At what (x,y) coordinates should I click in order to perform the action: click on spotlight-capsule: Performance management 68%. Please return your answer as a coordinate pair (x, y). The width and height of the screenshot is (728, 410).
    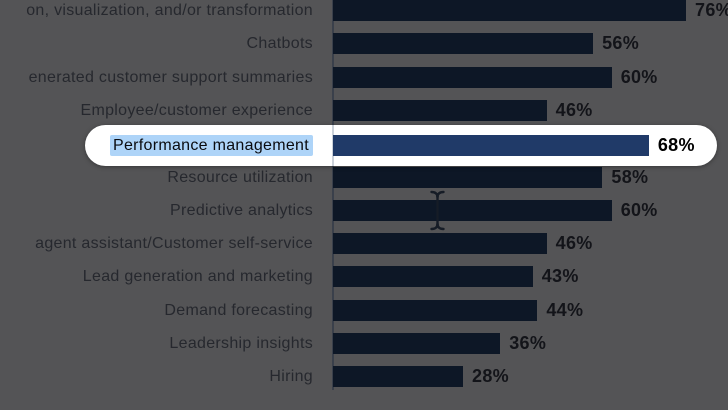
    Looking at the image, I should click on (401, 145).